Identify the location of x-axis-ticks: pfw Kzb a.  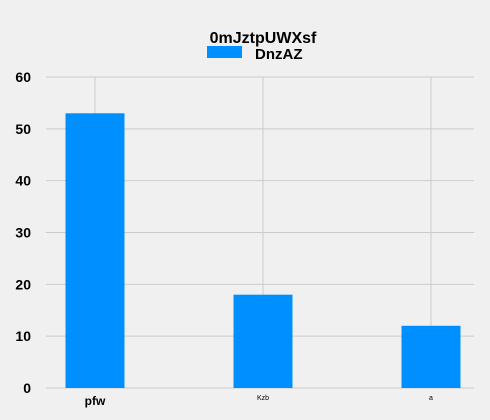
(259, 401).